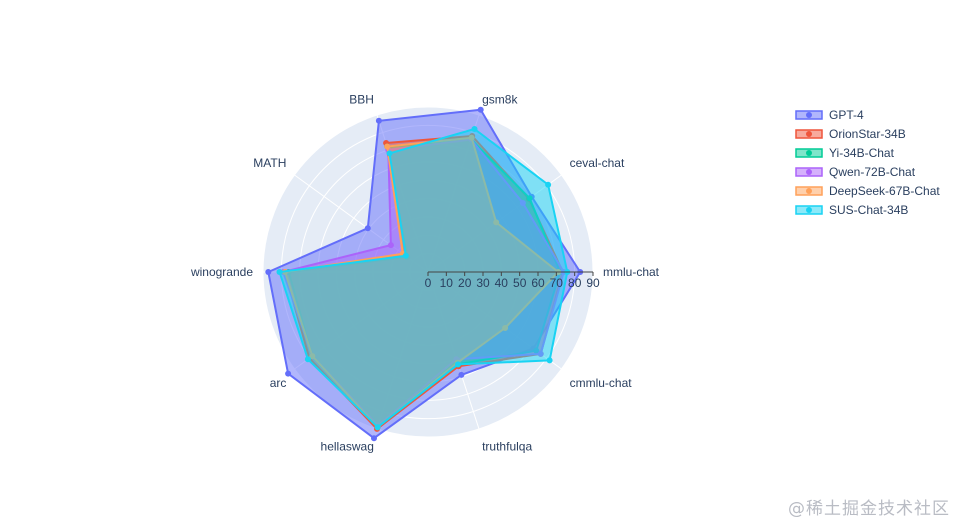 Image resolution: width=958 pixels, height=525 pixels. I want to click on point-SUS-Chat-34B-hellaswag, so click(377, 427).